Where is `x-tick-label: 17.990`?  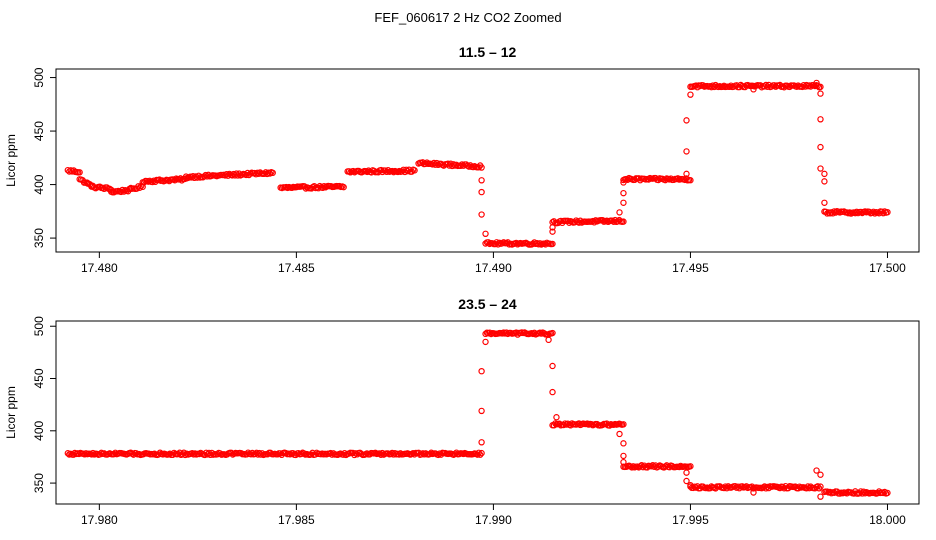 x-tick-label: 17.990 is located at coordinates (493, 520).